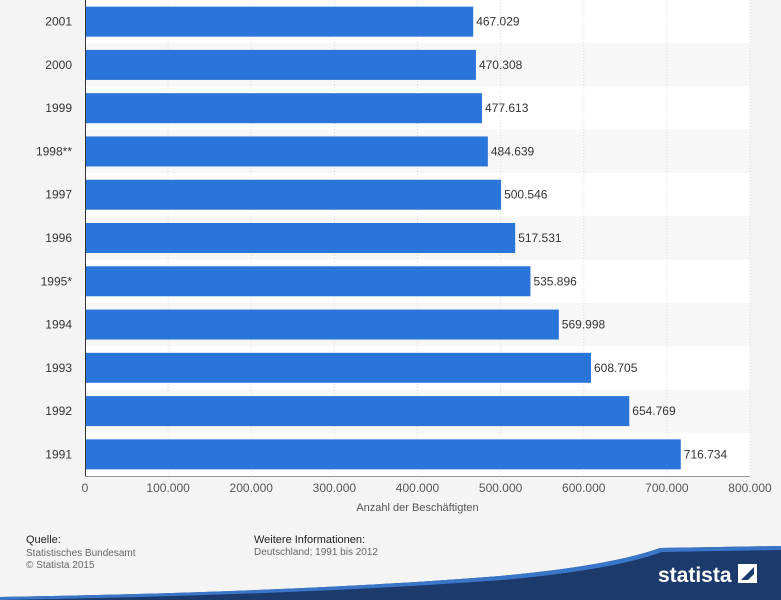 Image resolution: width=781 pixels, height=600 pixels. What do you see at coordinates (316, 552) in the screenshot?
I see `info-text: Deutschland; 1991 bis 2012` at bounding box center [316, 552].